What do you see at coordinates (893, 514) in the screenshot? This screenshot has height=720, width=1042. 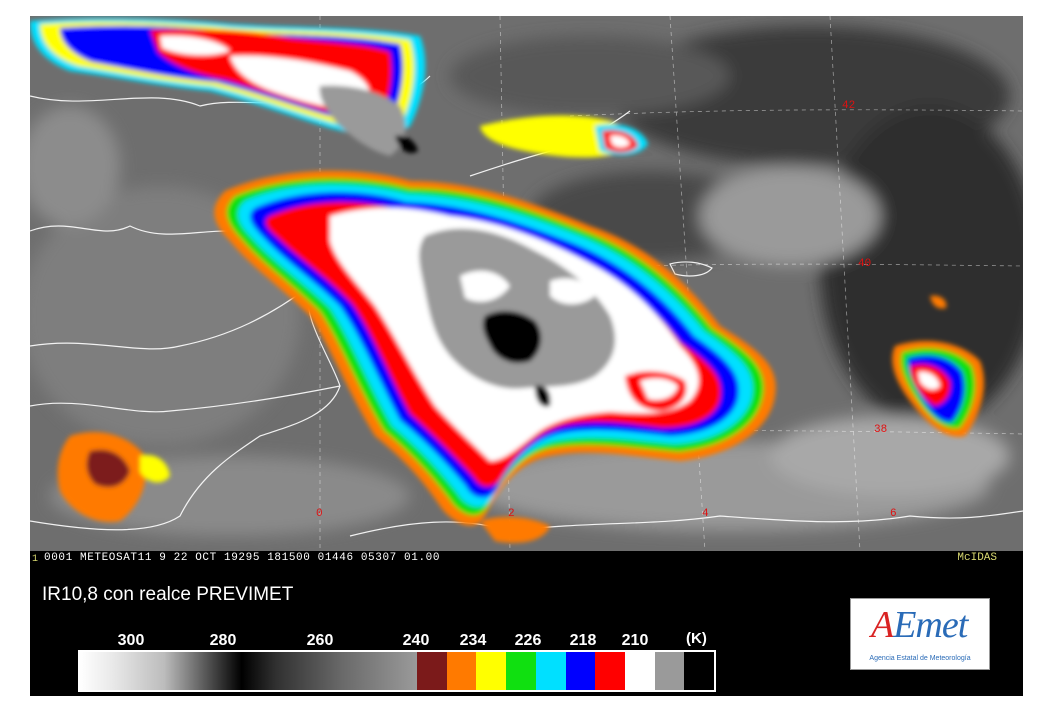 I see `longitude-label-6: 6` at bounding box center [893, 514].